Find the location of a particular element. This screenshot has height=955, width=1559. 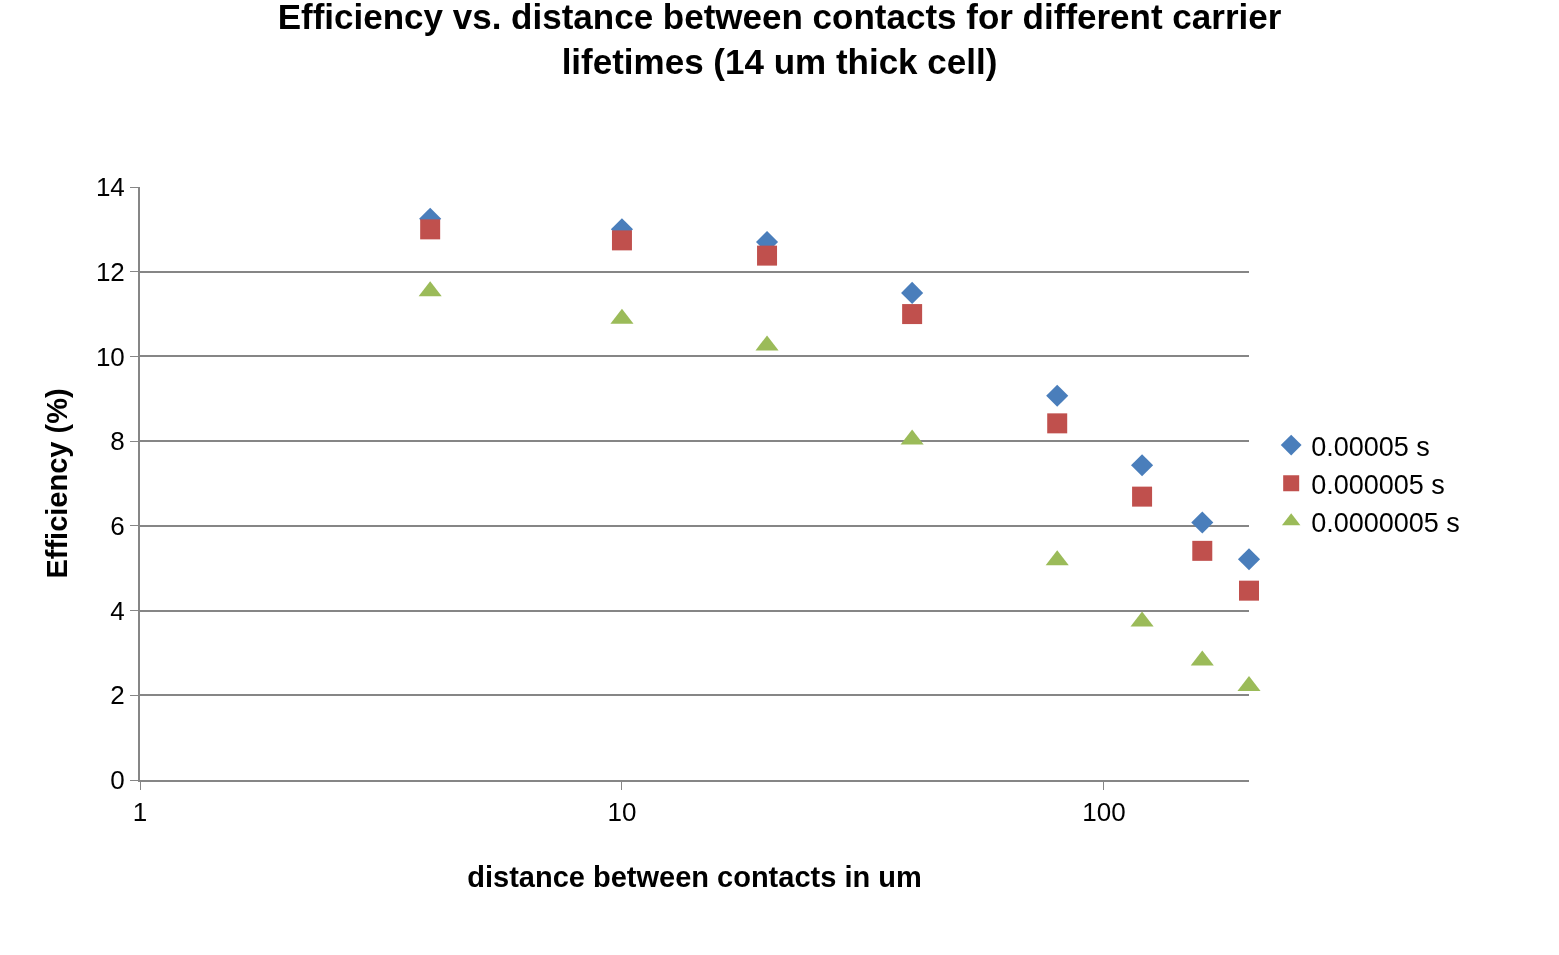

x-tick-label: 100 is located at coordinates (1104, 812).